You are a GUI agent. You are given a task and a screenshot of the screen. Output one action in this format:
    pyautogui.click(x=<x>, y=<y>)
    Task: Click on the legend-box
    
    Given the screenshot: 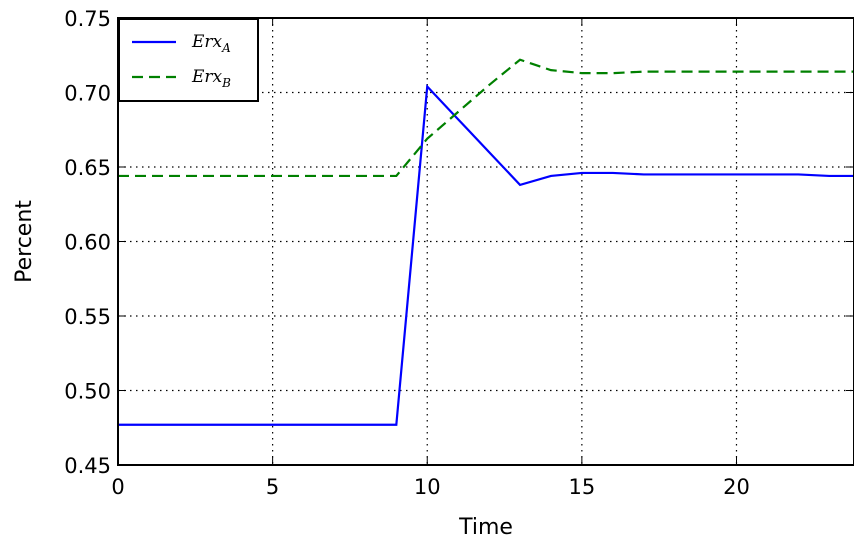 What is the action you would take?
    pyautogui.click(x=188, y=60)
    